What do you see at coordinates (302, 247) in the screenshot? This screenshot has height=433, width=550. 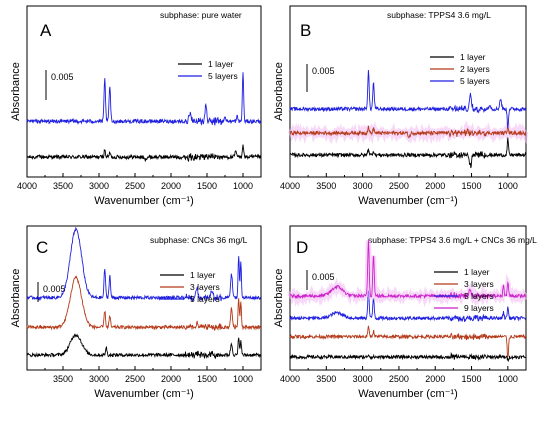 I see `panel-label: D` at bounding box center [302, 247].